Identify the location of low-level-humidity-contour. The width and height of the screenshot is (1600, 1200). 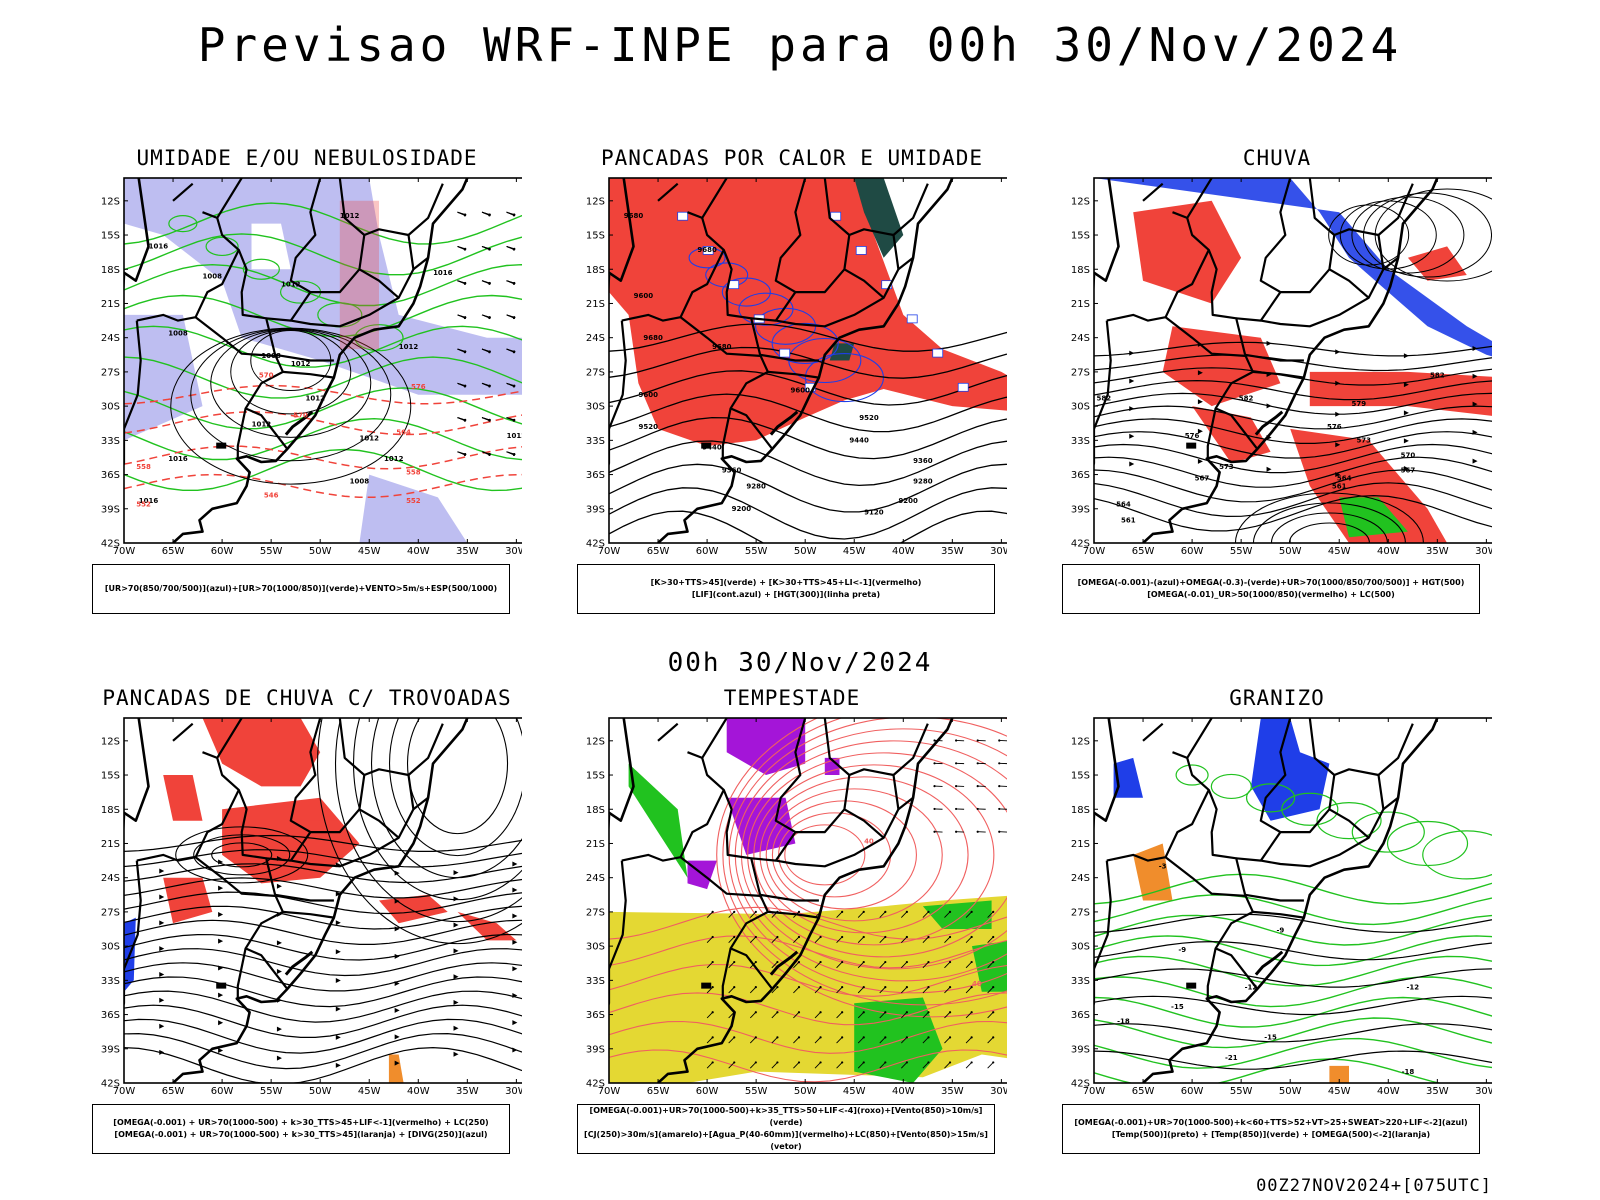
(261, 269).